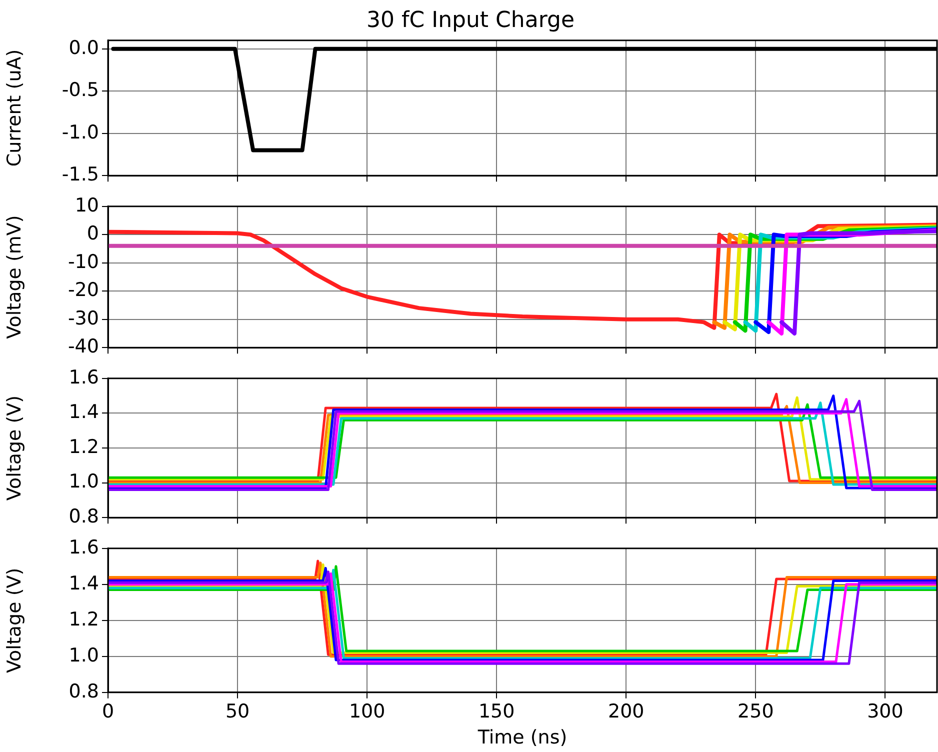 This screenshot has width=938, height=752. What do you see at coordinates (83, 318) in the screenshot?
I see `y-tick-label: -30` at bounding box center [83, 318].